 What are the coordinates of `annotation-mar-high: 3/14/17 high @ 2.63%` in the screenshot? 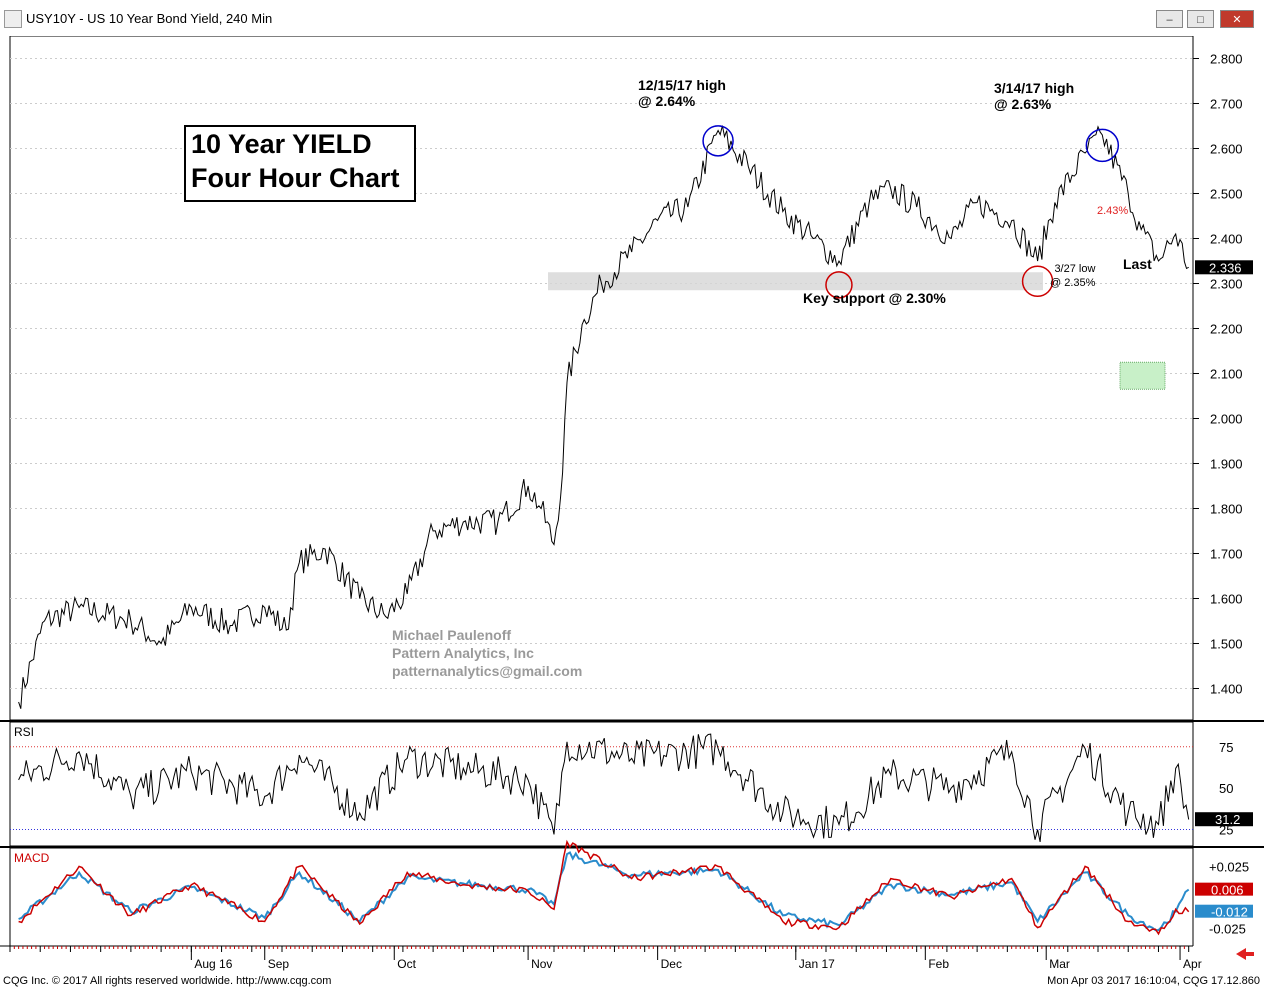 It's located at (1034, 96).